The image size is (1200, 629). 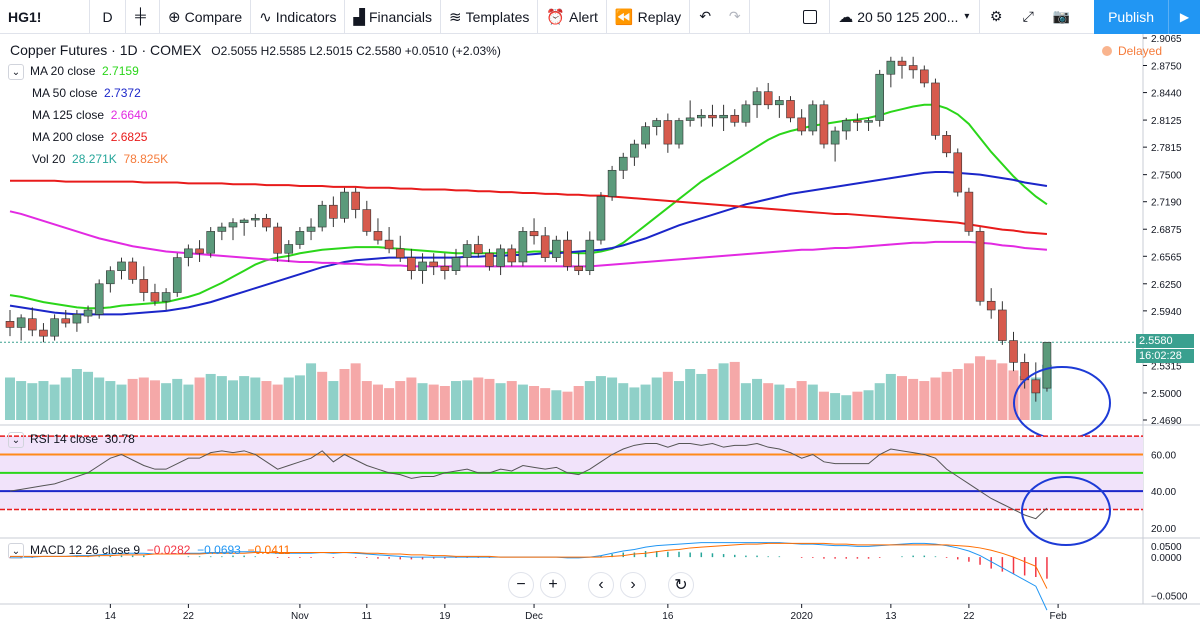 I want to click on reset-chart-button: ↻, so click(x=681, y=585).